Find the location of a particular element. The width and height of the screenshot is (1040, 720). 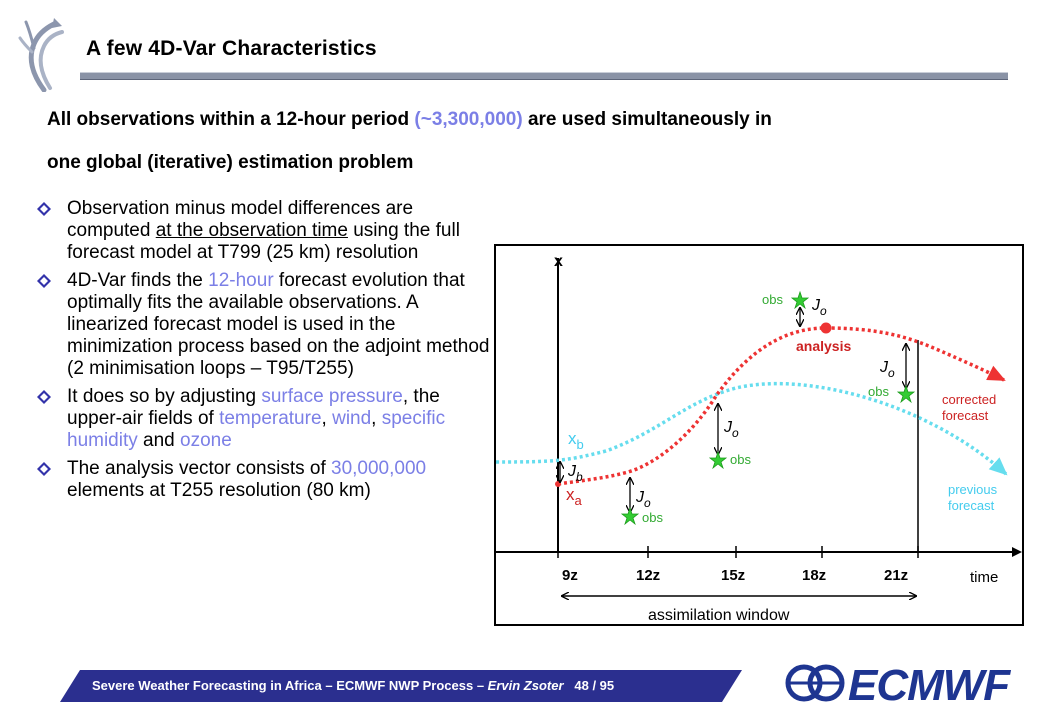

slide-title: A few 4D-Var Characteristics is located at coordinates (231, 48).